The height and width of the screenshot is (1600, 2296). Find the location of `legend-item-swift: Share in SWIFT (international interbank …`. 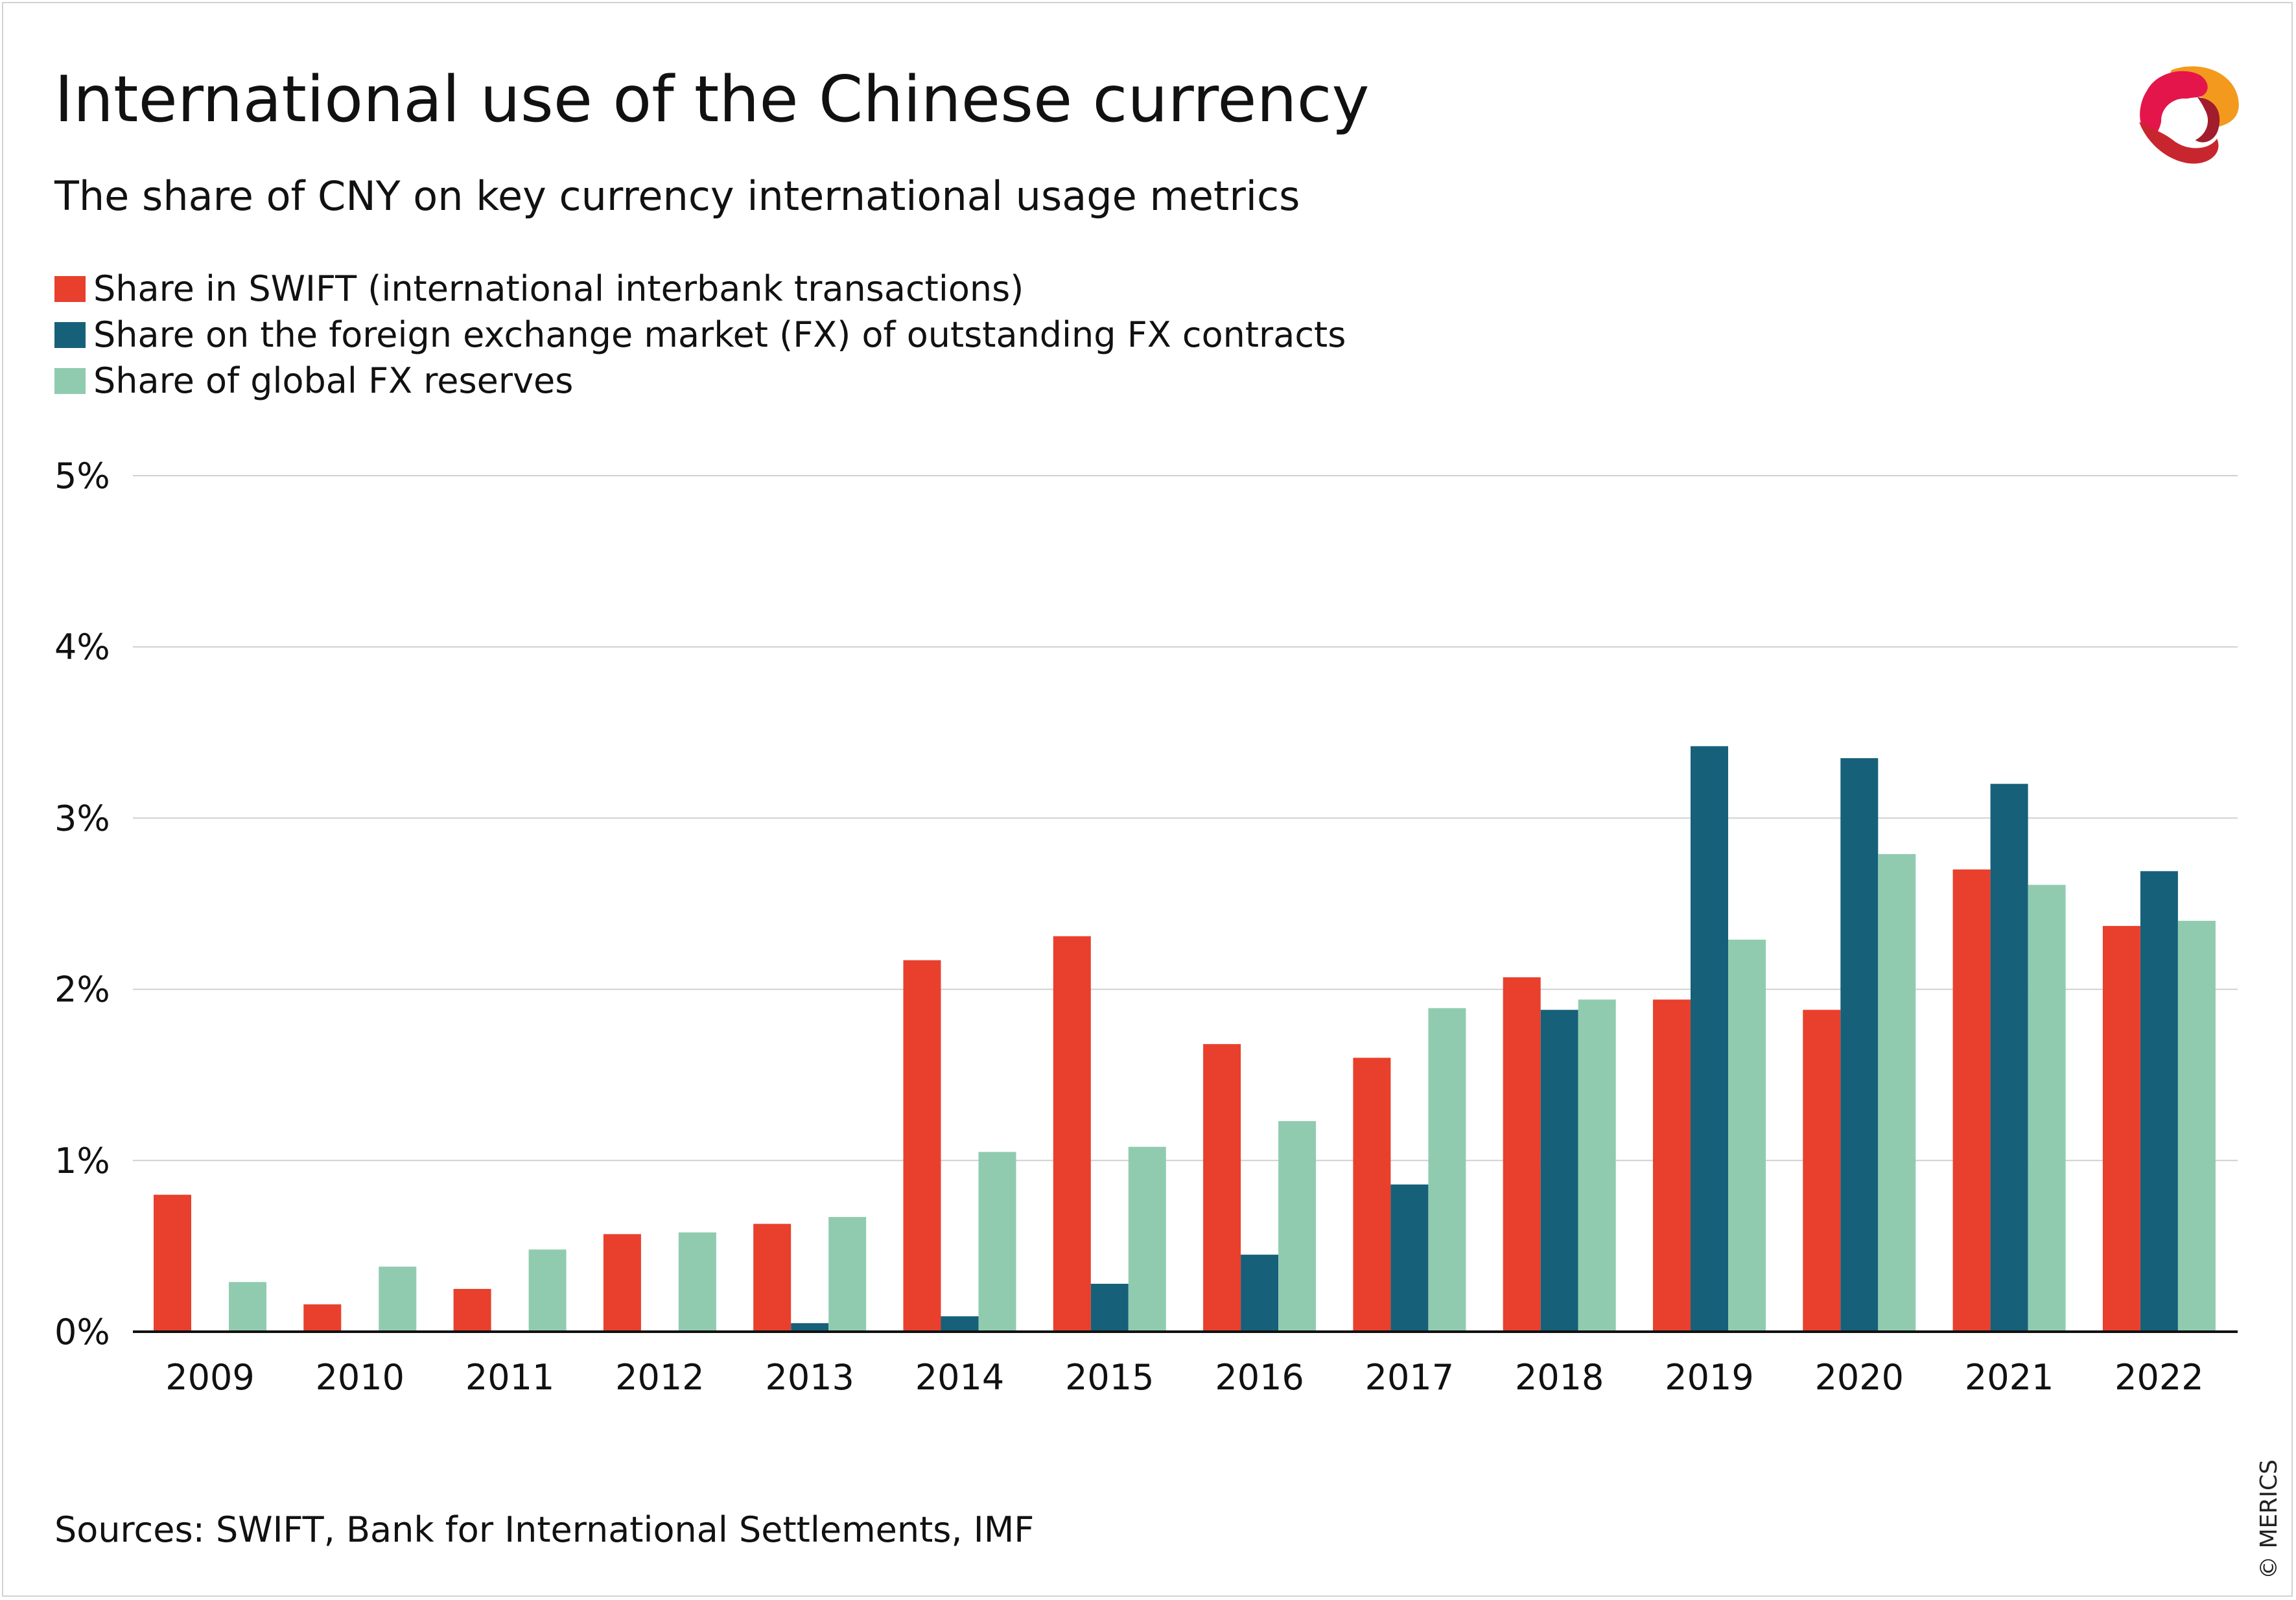

legend-item-swift: Share in SWIFT (international interbank … is located at coordinates (700, 289).